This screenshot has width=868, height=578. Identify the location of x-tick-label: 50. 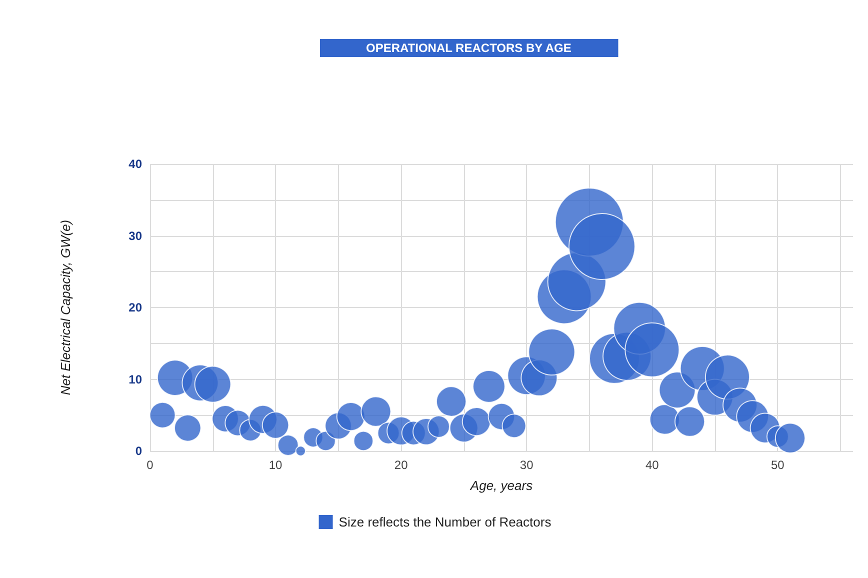
(778, 465).